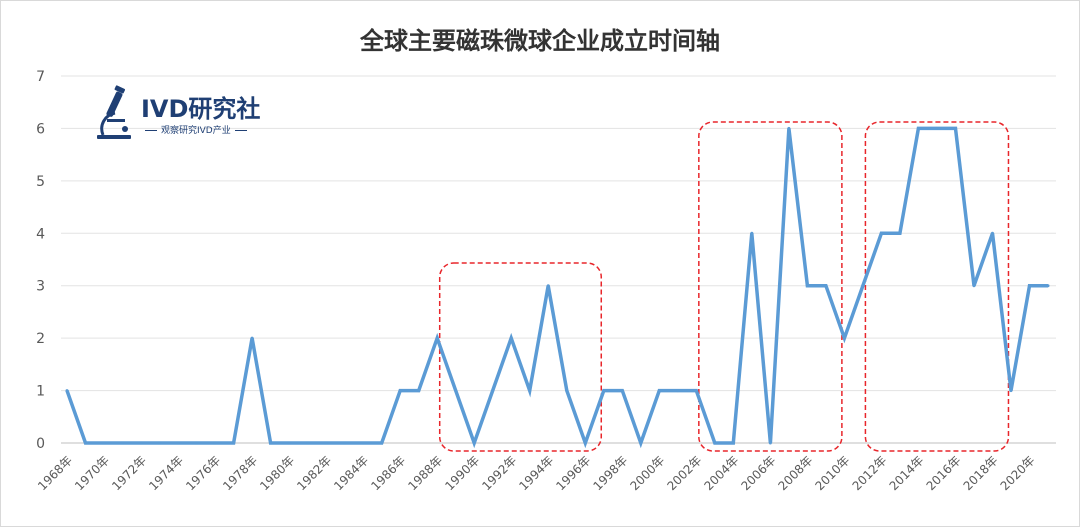  What do you see at coordinates (573, 473) in the screenshot?
I see `x-tick-label: 1996年` at bounding box center [573, 473].